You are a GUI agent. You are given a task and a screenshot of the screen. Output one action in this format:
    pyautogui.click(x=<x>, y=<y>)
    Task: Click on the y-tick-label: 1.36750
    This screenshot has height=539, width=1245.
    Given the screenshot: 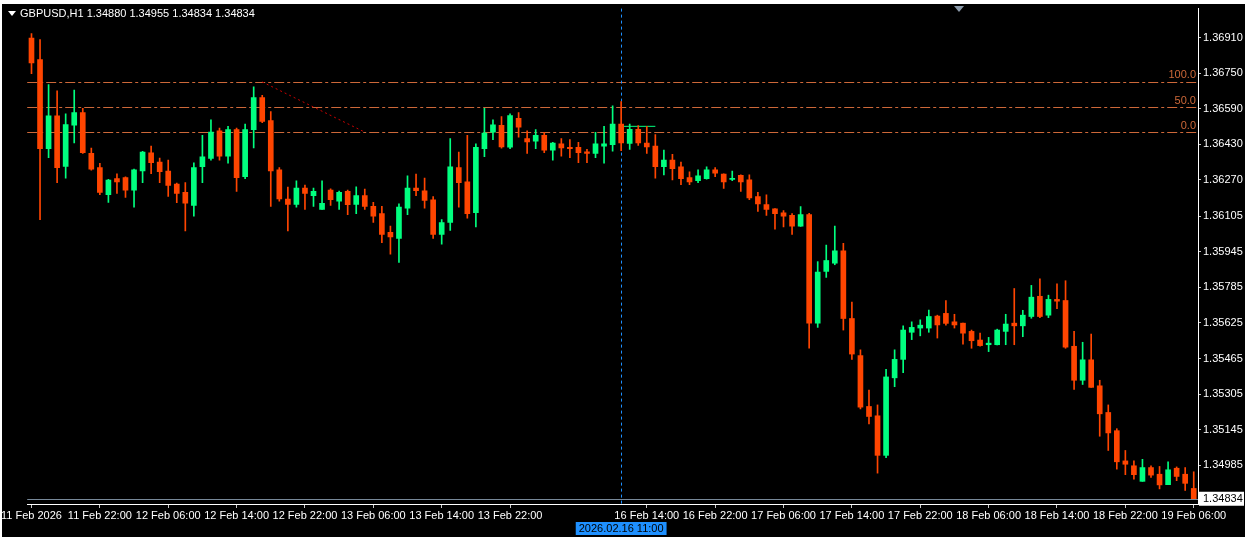 What is the action you would take?
    pyautogui.click(x=1223, y=72)
    